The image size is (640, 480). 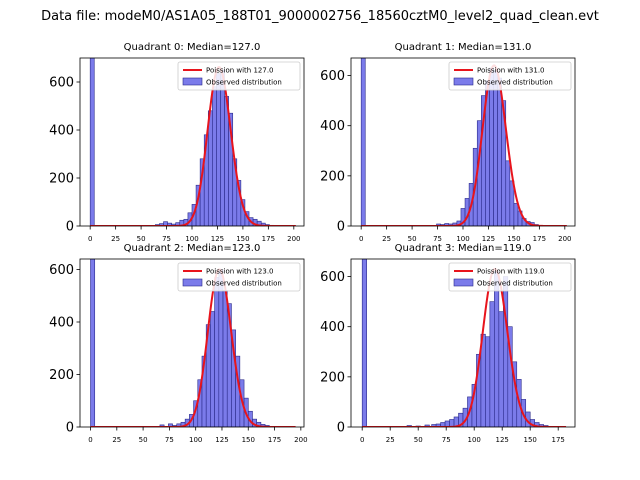 I want to click on subplot-title: Quadrant 3: Median=119.0, so click(x=463, y=248).